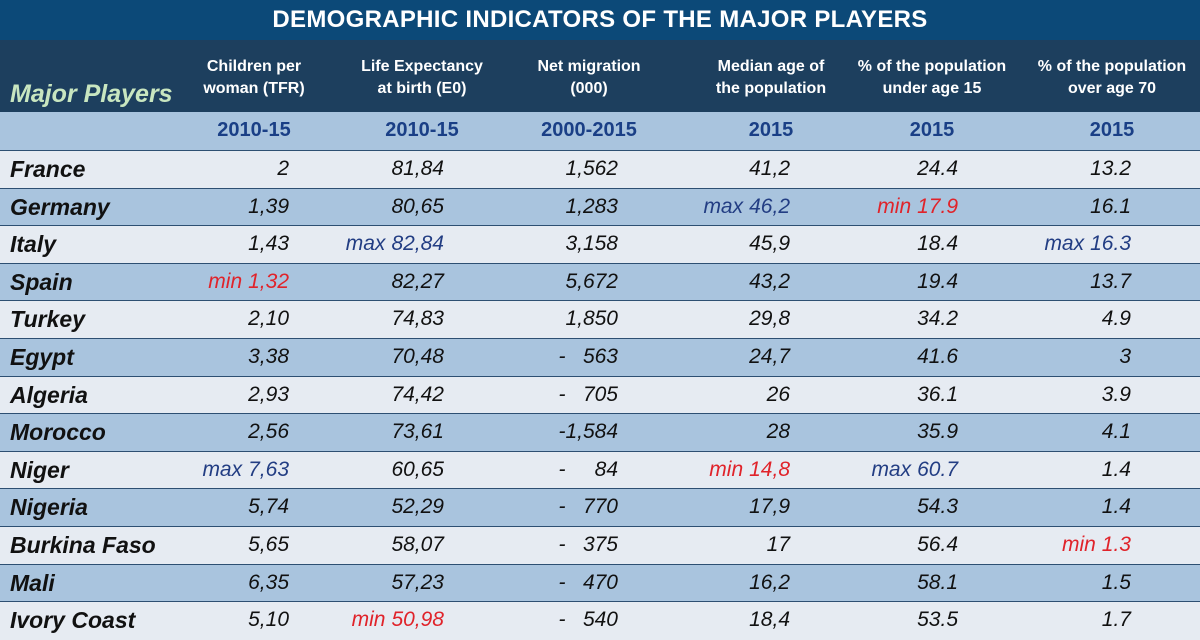  What do you see at coordinates (354, 395) in the screenshot?
I see `data-cell: 74,42` at bounding box center [354, 395].